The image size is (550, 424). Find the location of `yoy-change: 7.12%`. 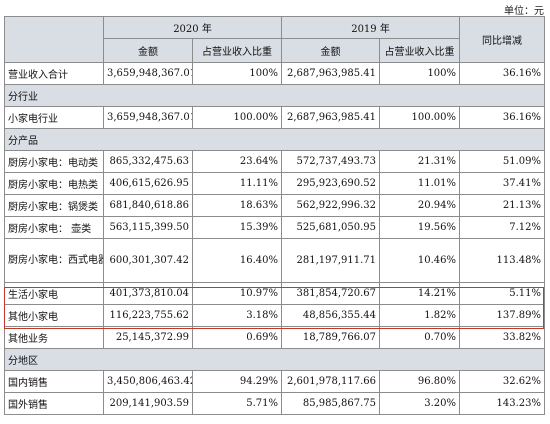

yoy-change: 7.12% is located at coordinates (502, 227).